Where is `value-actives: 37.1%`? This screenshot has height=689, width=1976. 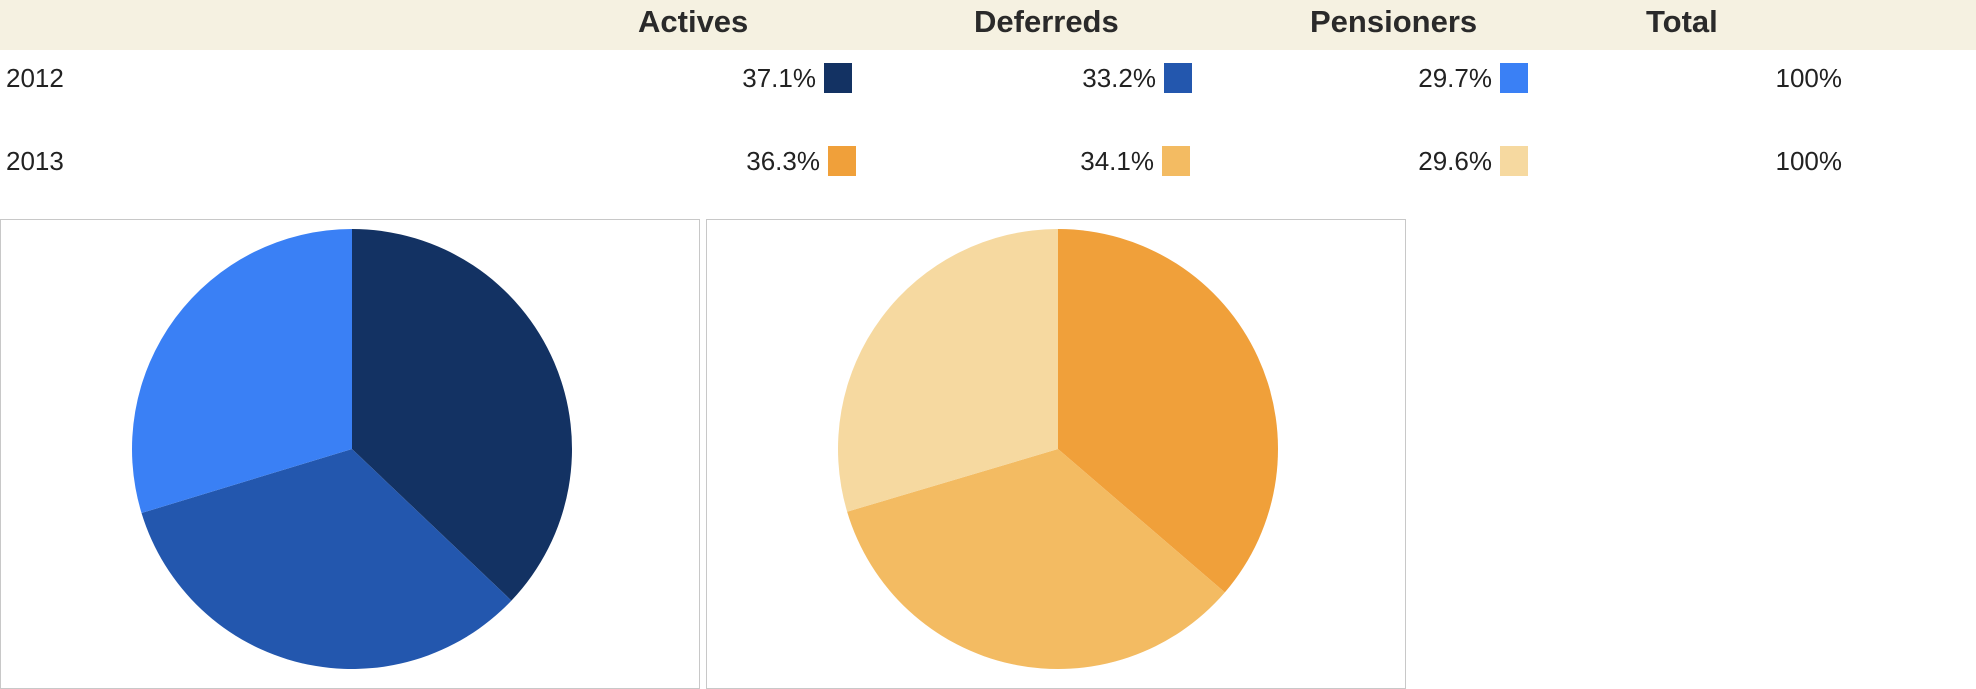 value-actives: 37.1% is located at coordinates (779, 77).